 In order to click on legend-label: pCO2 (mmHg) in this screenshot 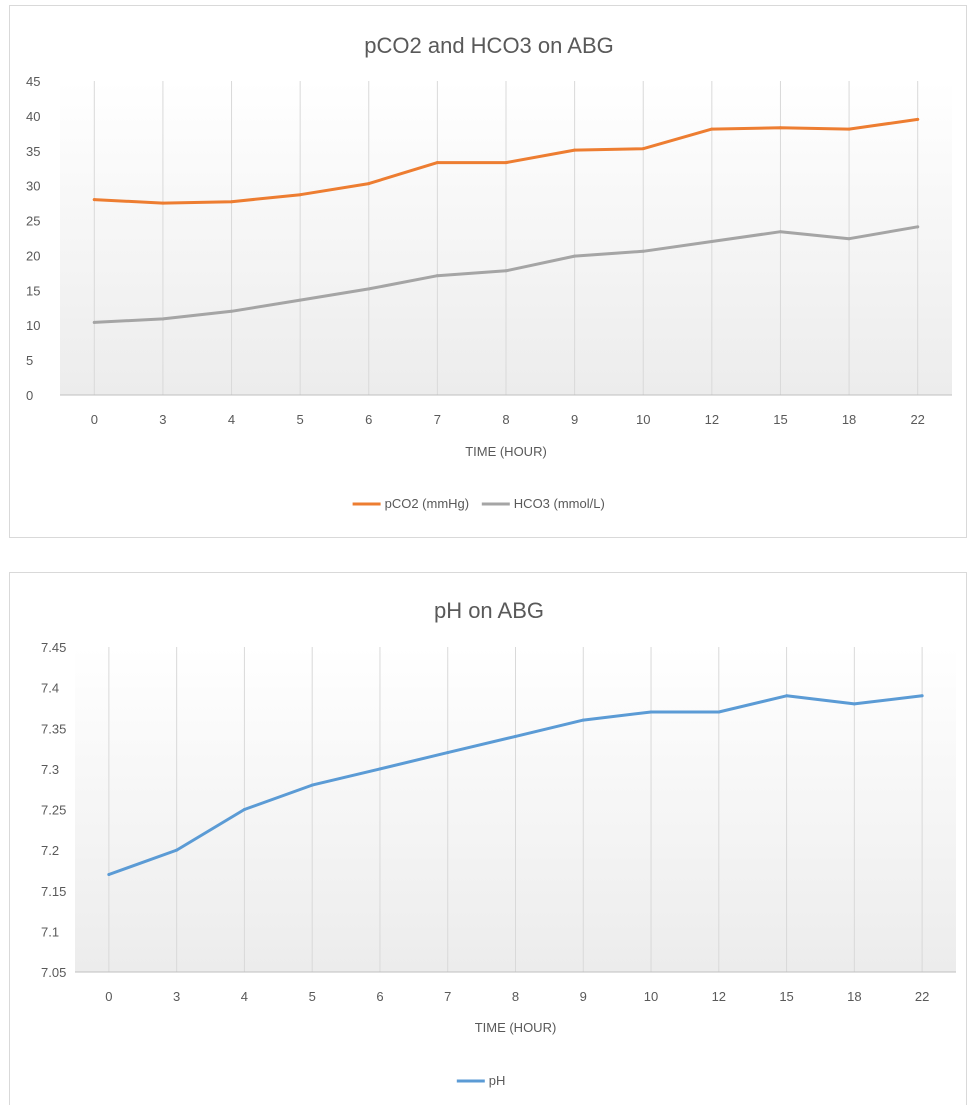, I will do `click(427, 503)`.